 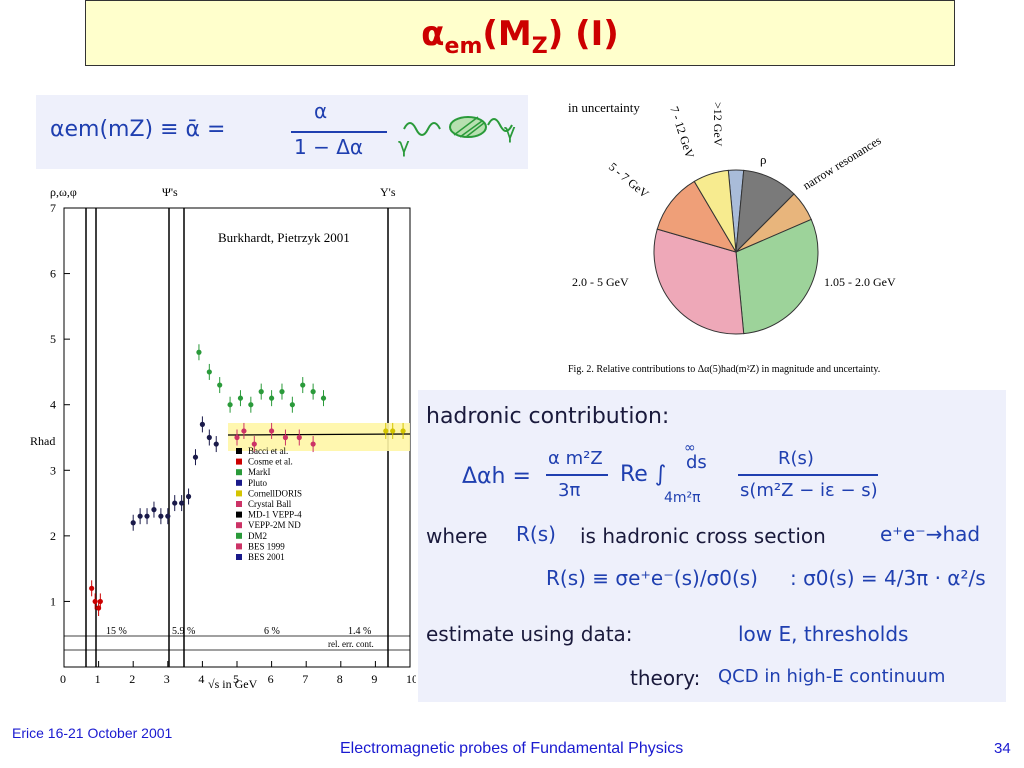 I want to click on pie-label-105: 1.05 - 2.0 GeV, so click(x=860, y=282).